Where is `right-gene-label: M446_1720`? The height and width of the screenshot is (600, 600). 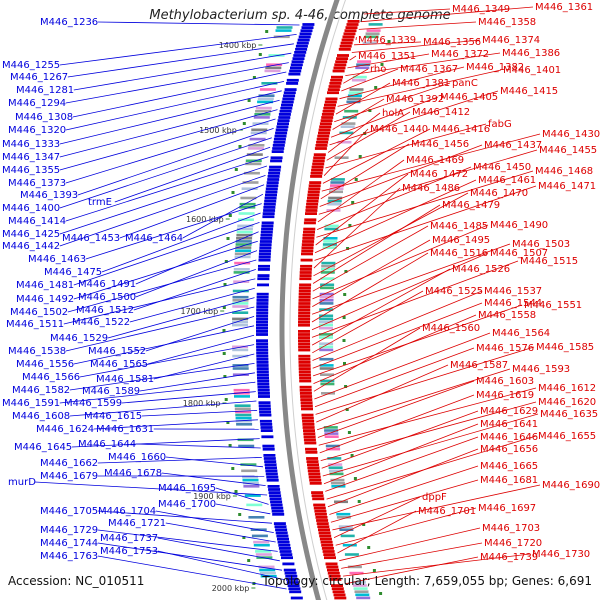 right-gene-label: M446_1720 is located at coordinates (513, 543).